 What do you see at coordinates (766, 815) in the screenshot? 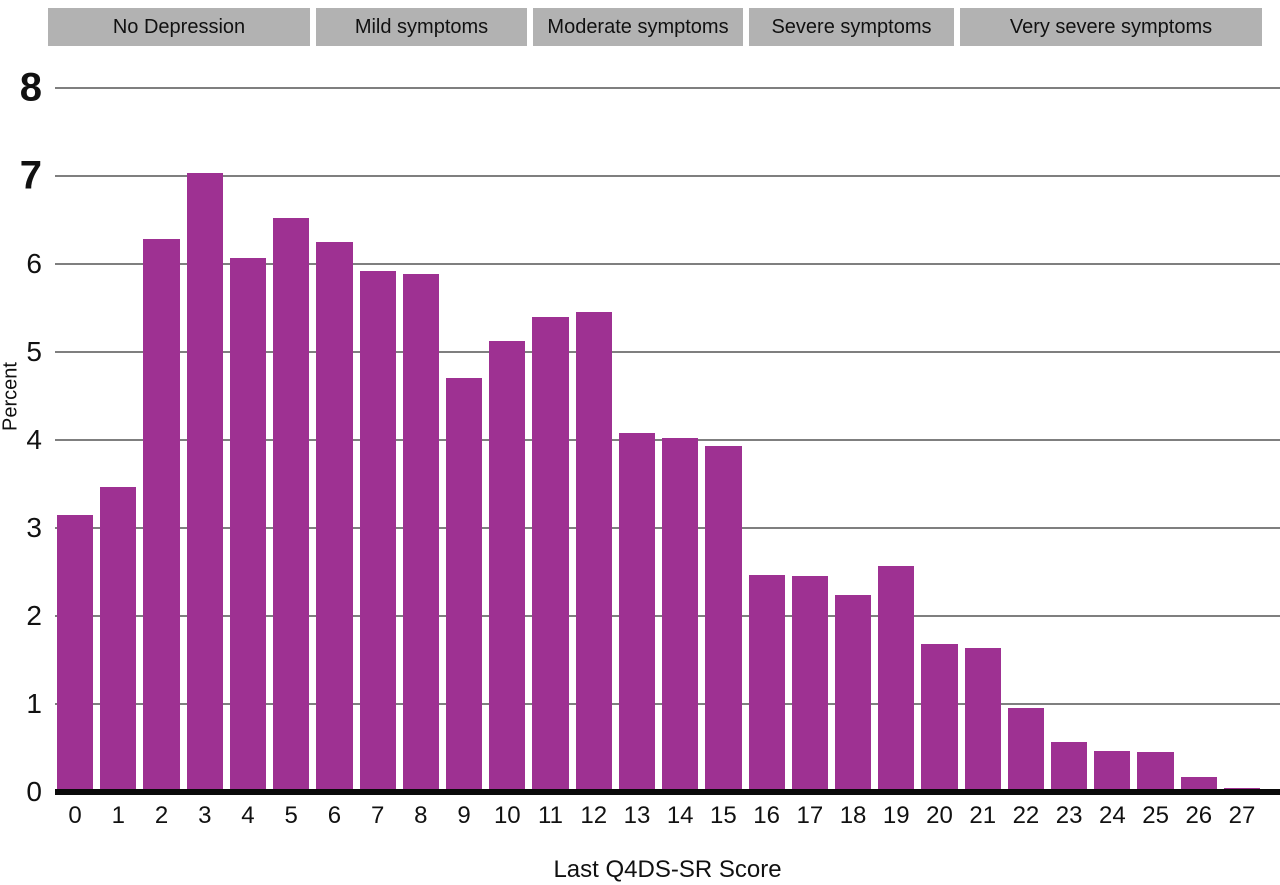
I see `x-tick-label: 16` at bounding box center [766, 815].